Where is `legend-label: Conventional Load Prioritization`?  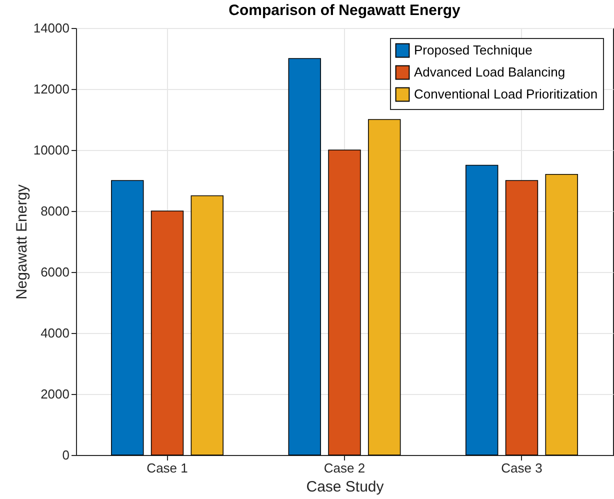
legend-label: Conventional Load Prioritization is located at coordinates (506, 94).